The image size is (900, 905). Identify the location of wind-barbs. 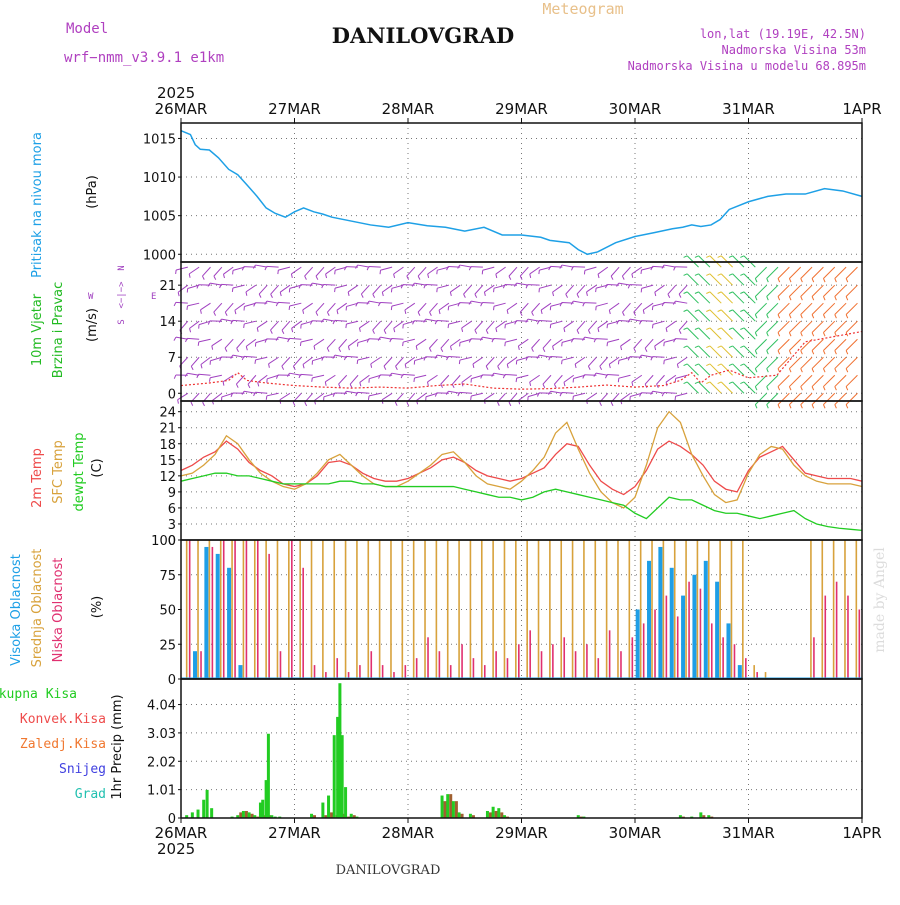
(516, 332).